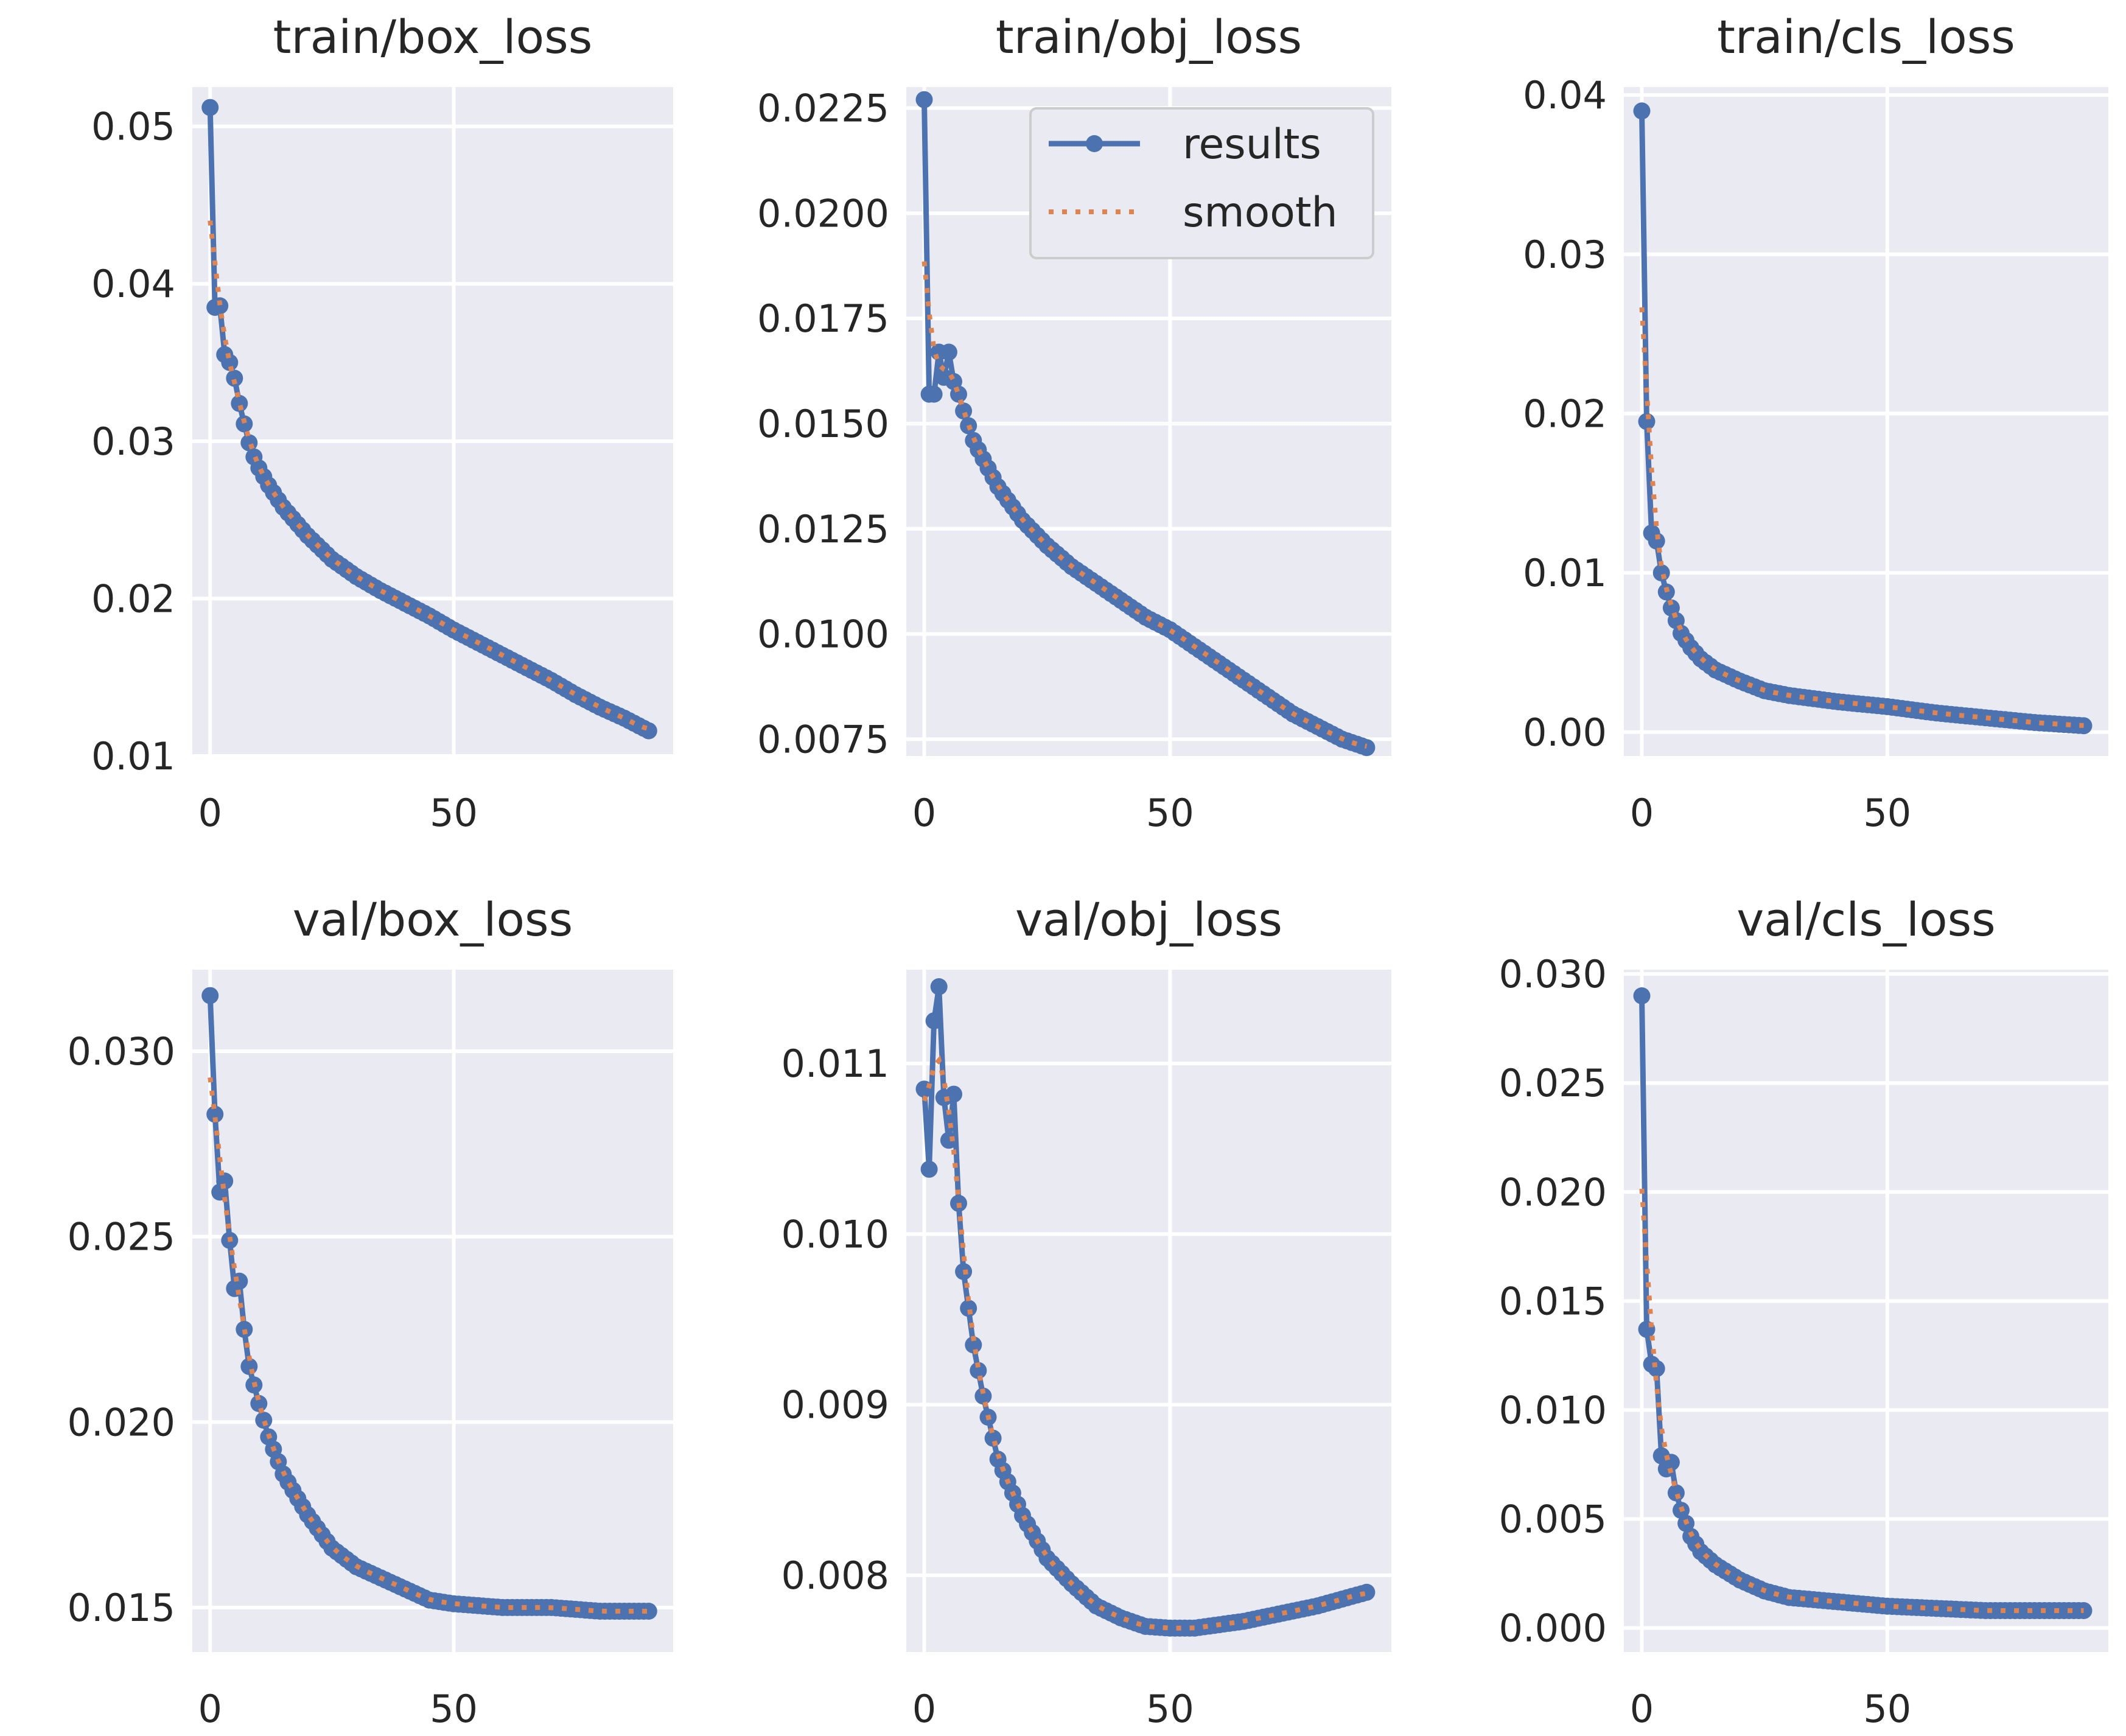 The width and height of the screenshot is (2126, 1736). Describe the element at coordinates (836, 1063) in the screenshot. I see `y-tick-label: 0.011` at that location.